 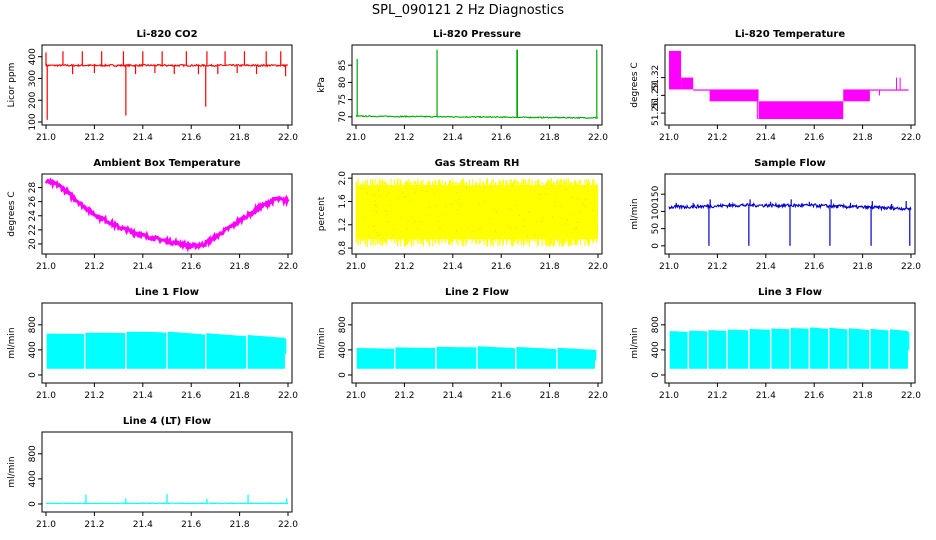 I want to click on y-tick-label: 75, so click(x=343, y=99).